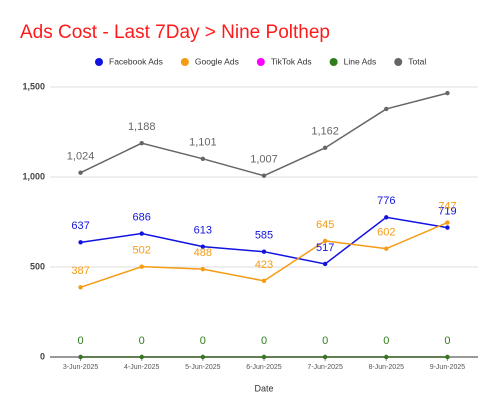 This screenshot has width=500, height=415. Describe the element at coordinates (264, 265) in the screenshot. I see `data-label: 423` at that location.